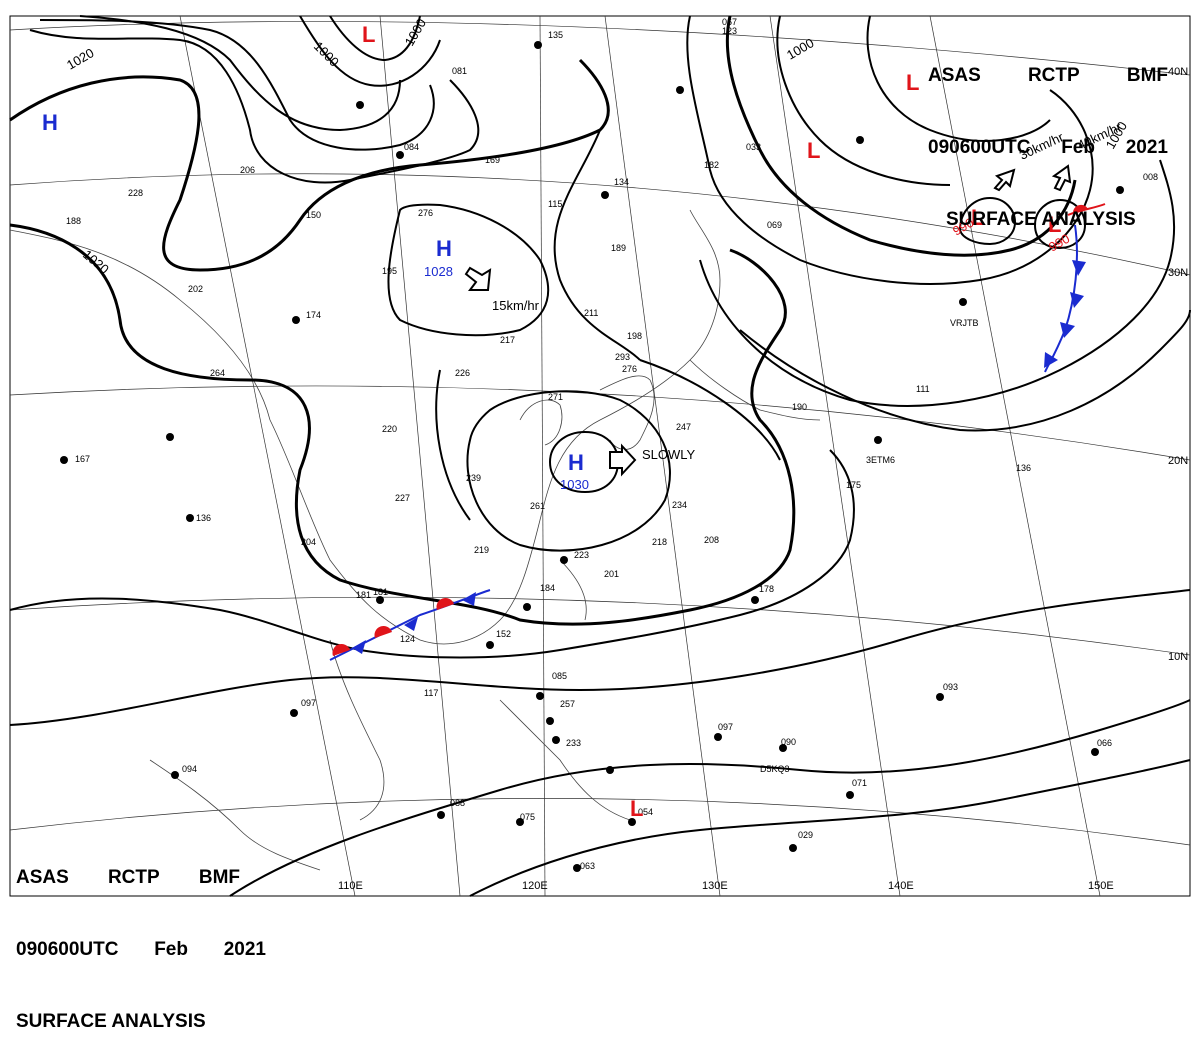  I want to click on front-warm, so click(1086, 209).